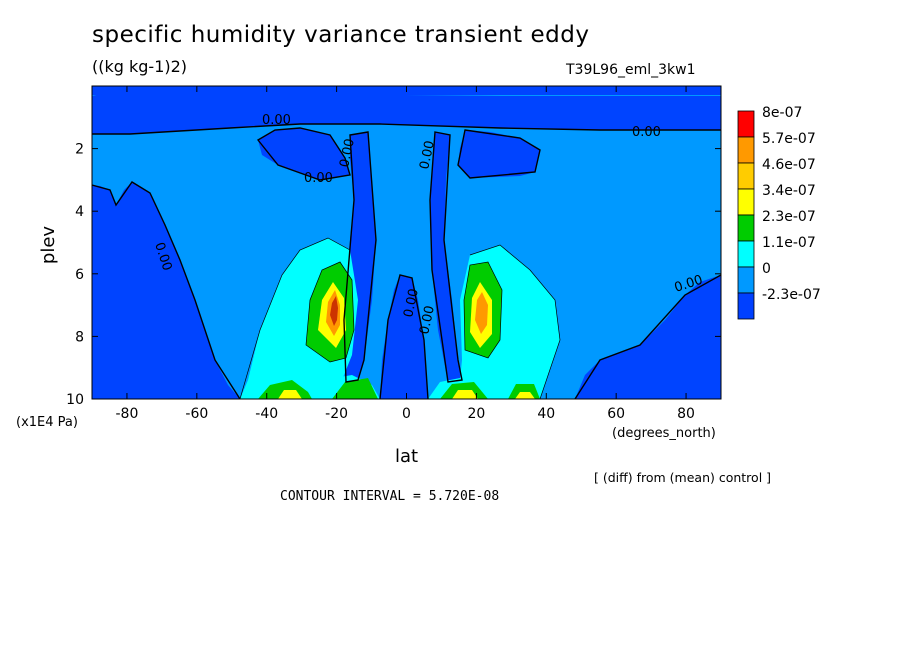 This screenshot has height=654, width=904. Describe the element at coordinates (664, 433) in the screenshot. I see `x-axis-units: (degrees_north)` at that location.